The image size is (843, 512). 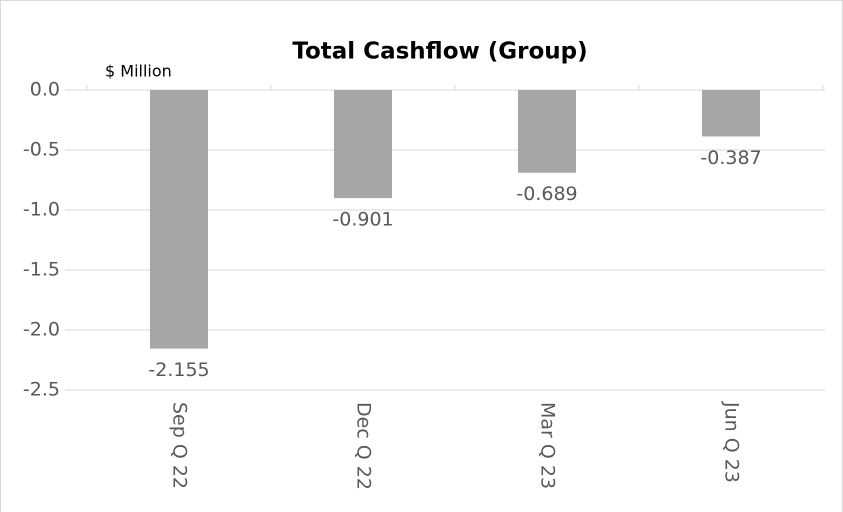 I want to click on x-tick-label: Jun Q 23, so click(x=732, y=442).